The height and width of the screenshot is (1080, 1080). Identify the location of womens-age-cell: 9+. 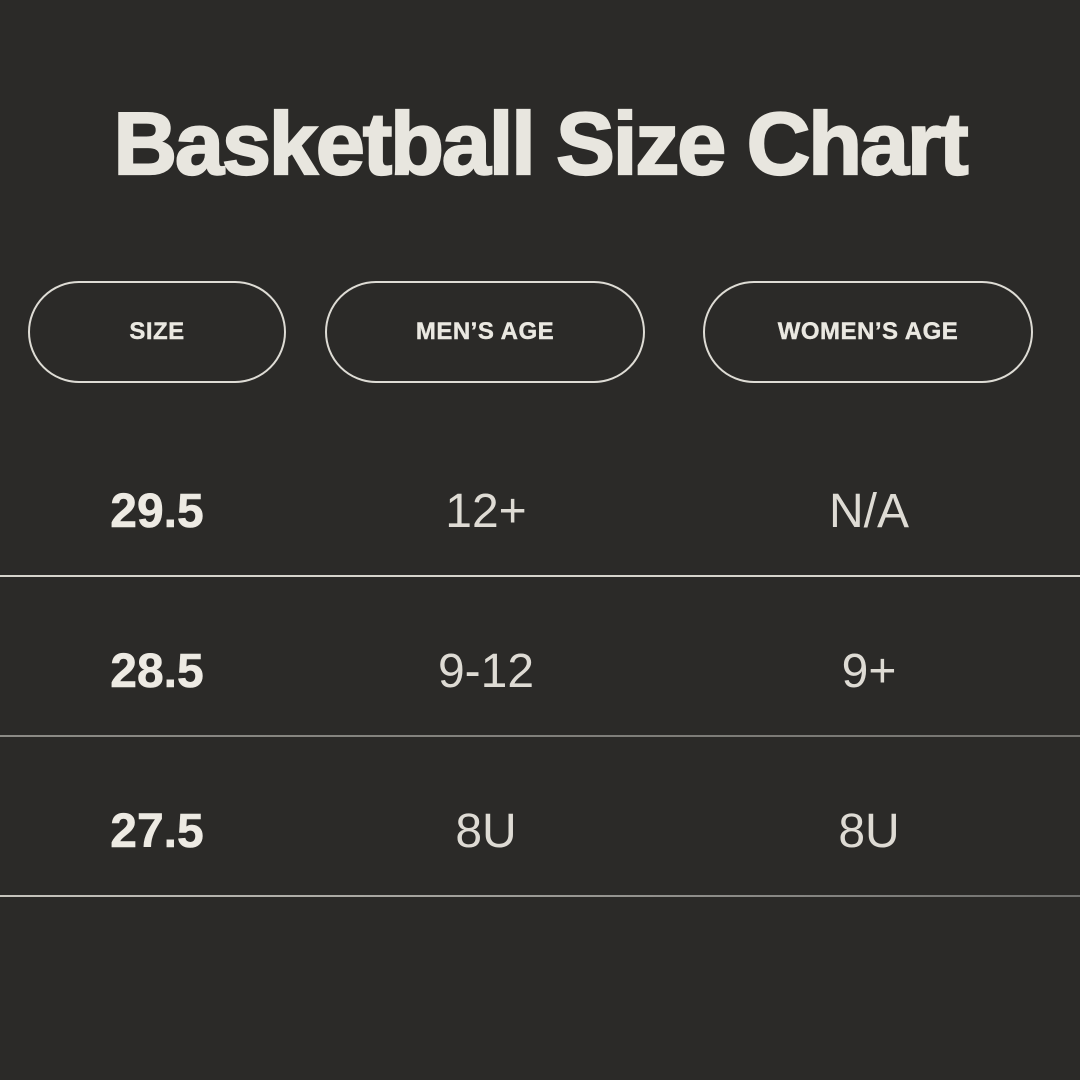
(869, 671).